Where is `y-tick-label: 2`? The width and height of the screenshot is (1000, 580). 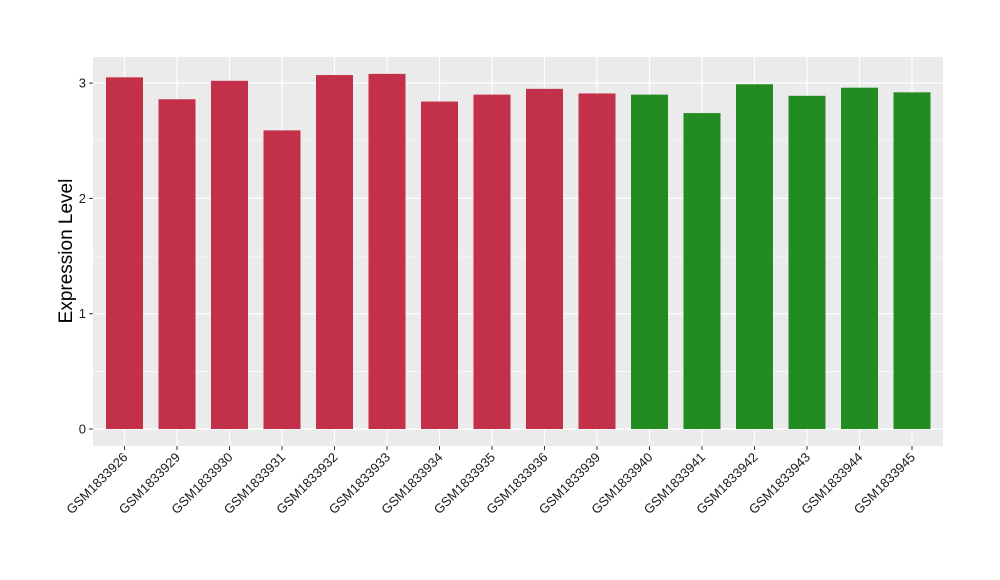
y-tick-label: 2 is located at coordinates (82, 198).